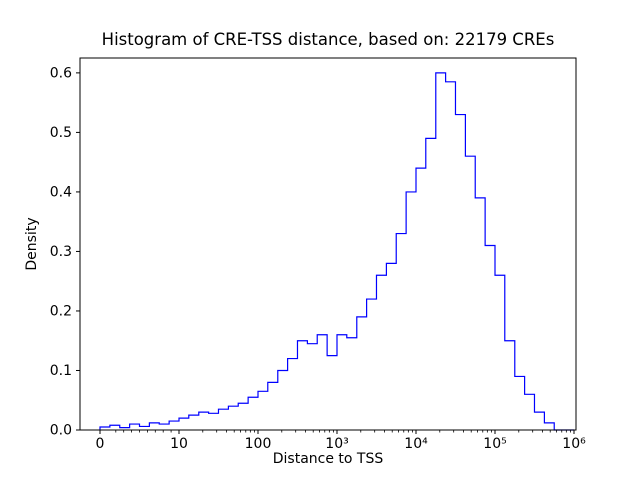 The image size is (640, 480). I want to click on y-axis-label: Density, so click(32, 243).